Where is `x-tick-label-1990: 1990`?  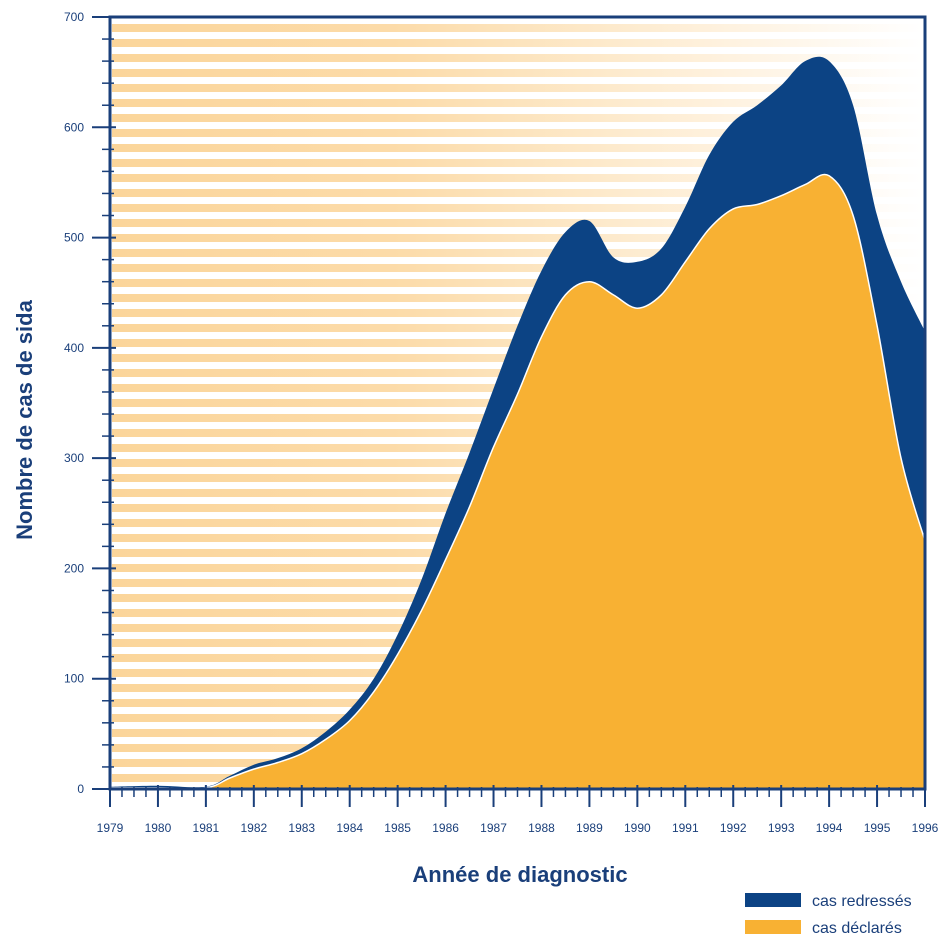 x-tick-label-1990: 1990 is located at coordinates (637, 828).